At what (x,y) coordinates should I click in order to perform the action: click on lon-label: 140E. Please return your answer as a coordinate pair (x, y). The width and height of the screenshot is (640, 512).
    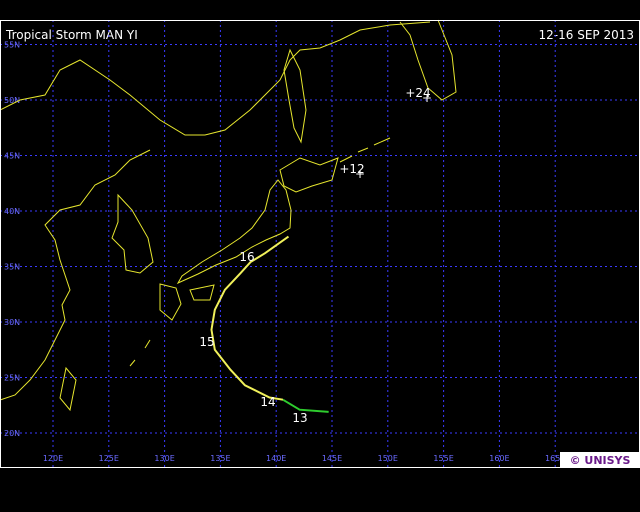
    Looking at the image, I should click on (276, 458).